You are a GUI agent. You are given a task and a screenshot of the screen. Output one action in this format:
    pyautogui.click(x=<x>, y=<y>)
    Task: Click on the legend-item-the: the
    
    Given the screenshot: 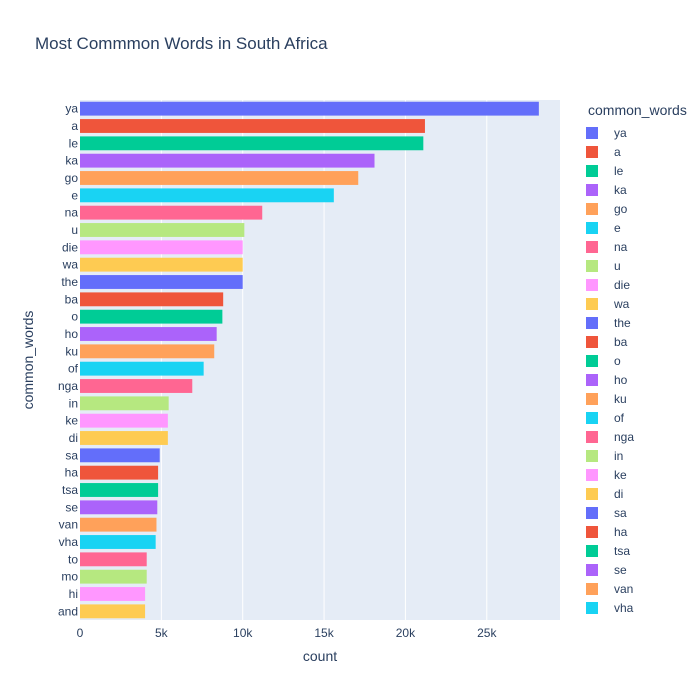 What is the action you would take?
    pyautogui.click(x=637, y=322)
    